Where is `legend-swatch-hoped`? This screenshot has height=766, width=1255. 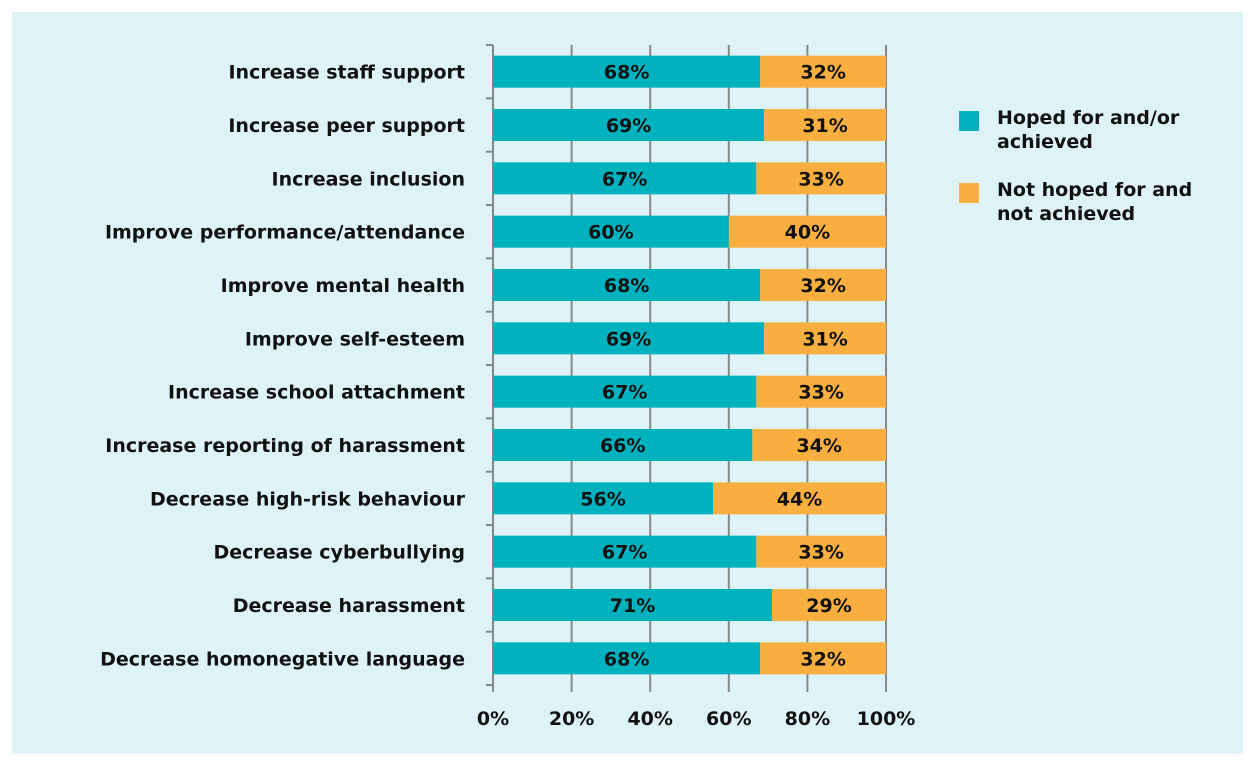 legend-swatch-hoped is located at coordinates (969, 121).